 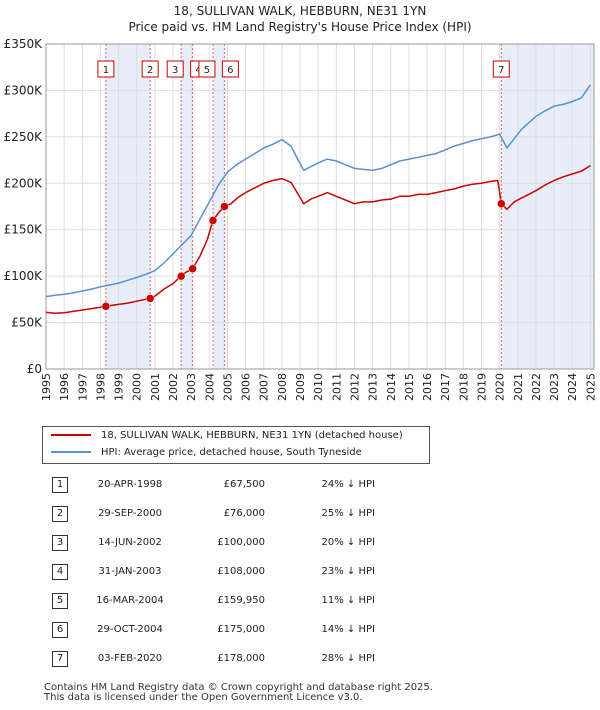 I want to click on sale-price: £76,000, so click(x=244, y=513).